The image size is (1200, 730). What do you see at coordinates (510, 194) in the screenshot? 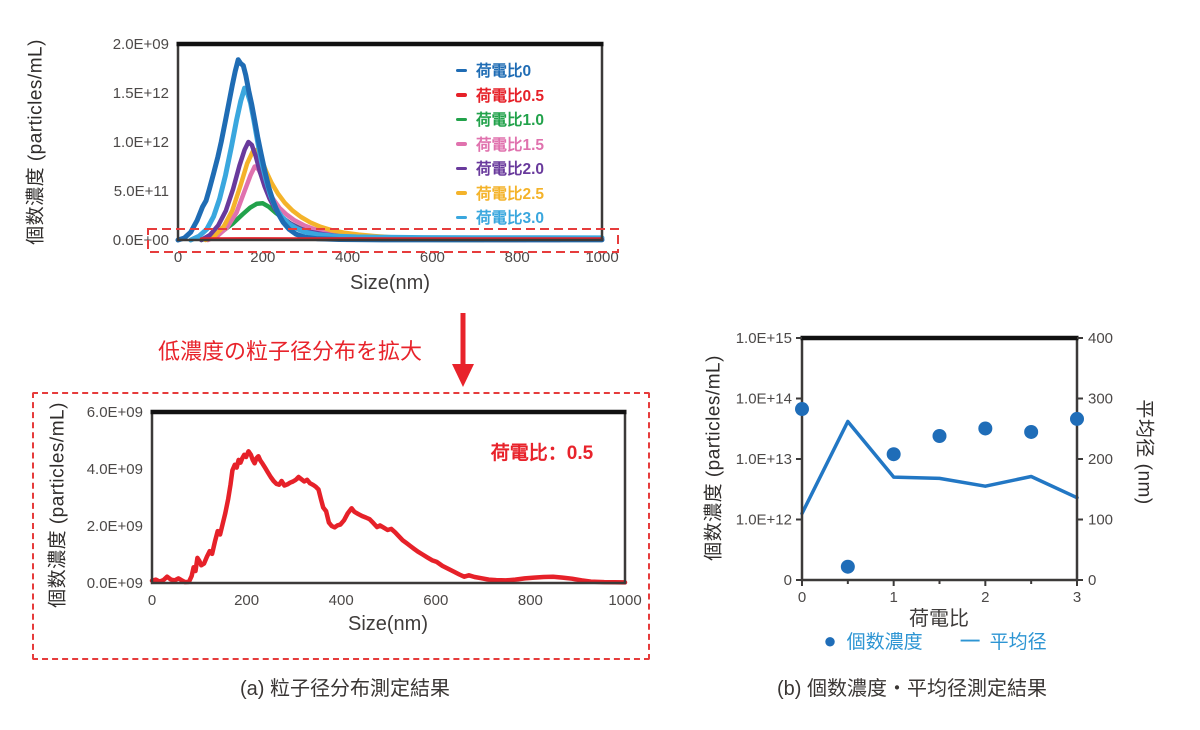
I see `legend-label: 荷電比2.5` at bounding box center [510, 194].